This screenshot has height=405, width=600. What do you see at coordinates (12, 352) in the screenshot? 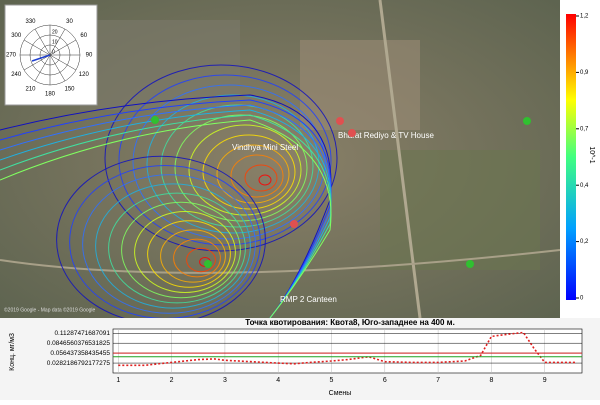
I see `y-axis-label: Конц. мг/м3` at bounding box center [12, 352].